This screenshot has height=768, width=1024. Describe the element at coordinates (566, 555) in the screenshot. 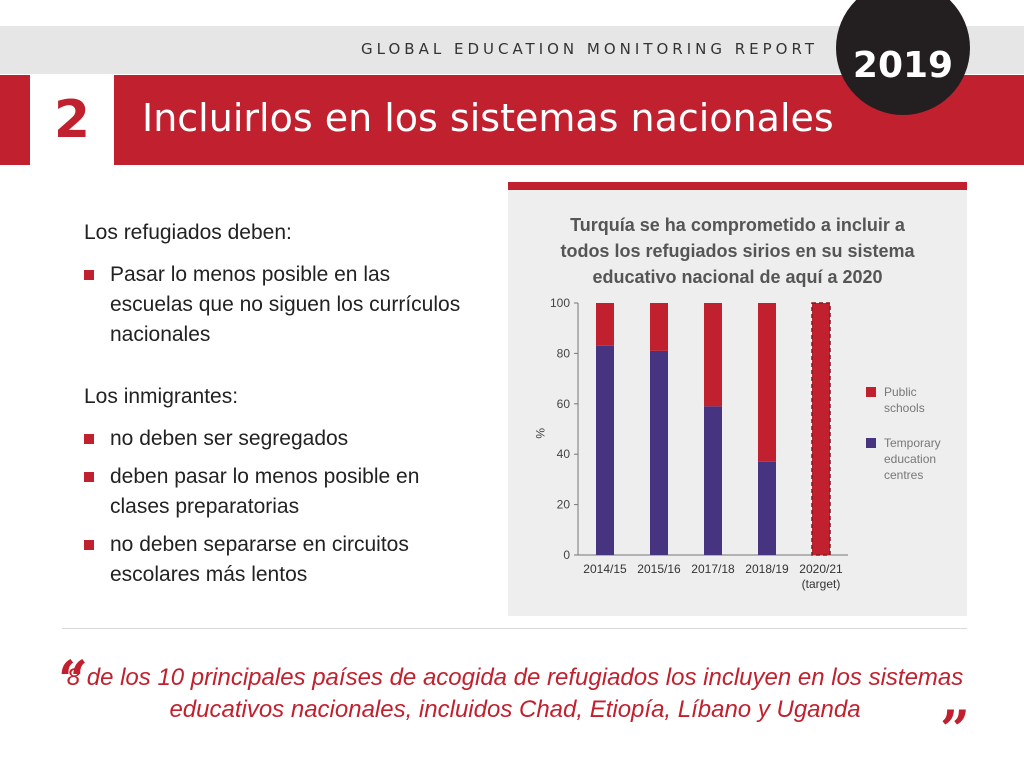

I see `y-tick-label: 0` at that location.